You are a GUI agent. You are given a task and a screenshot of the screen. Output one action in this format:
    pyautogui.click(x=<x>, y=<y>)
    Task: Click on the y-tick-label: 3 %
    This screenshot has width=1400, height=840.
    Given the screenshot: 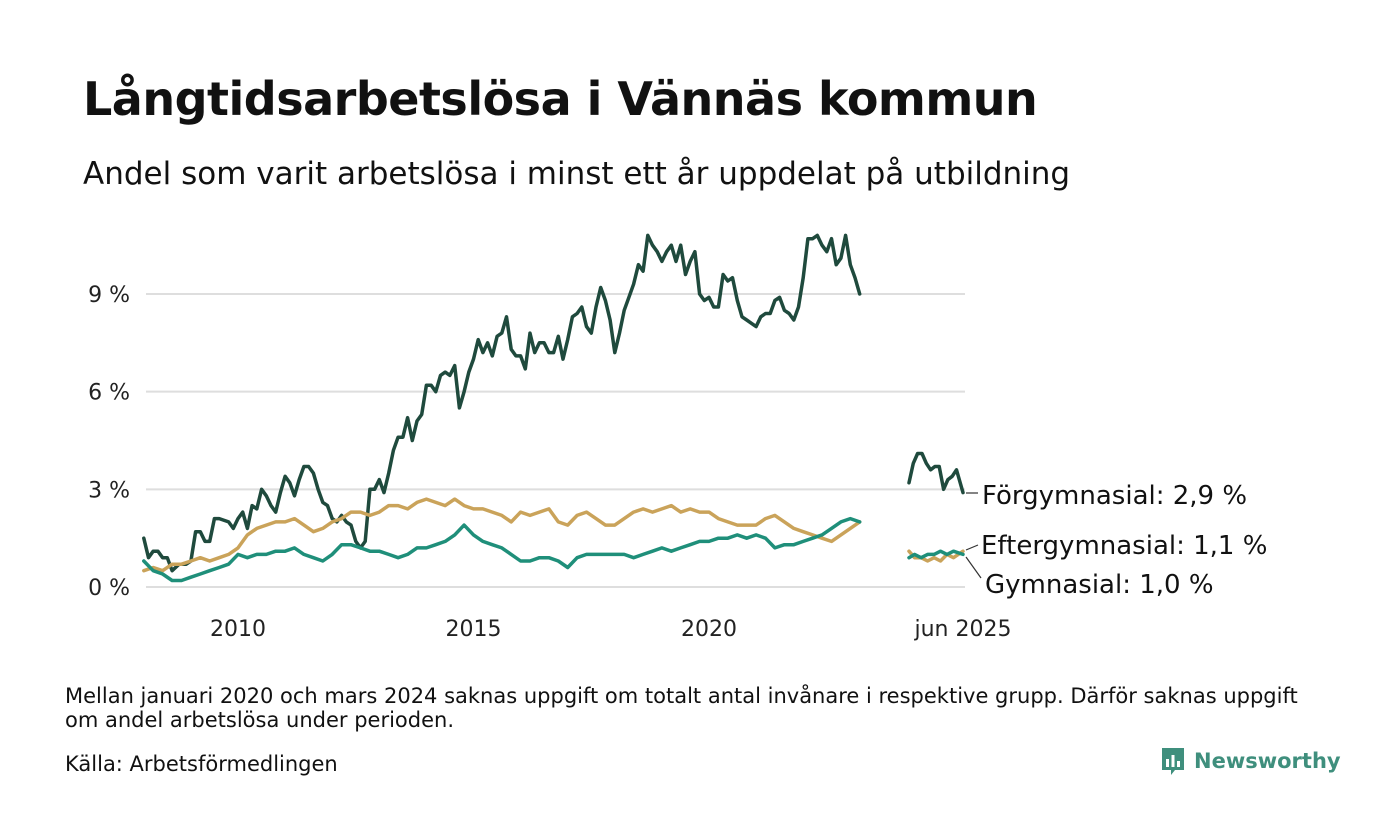 What is the action you would take?
    pyautogui.click(x=109, y=490)
    